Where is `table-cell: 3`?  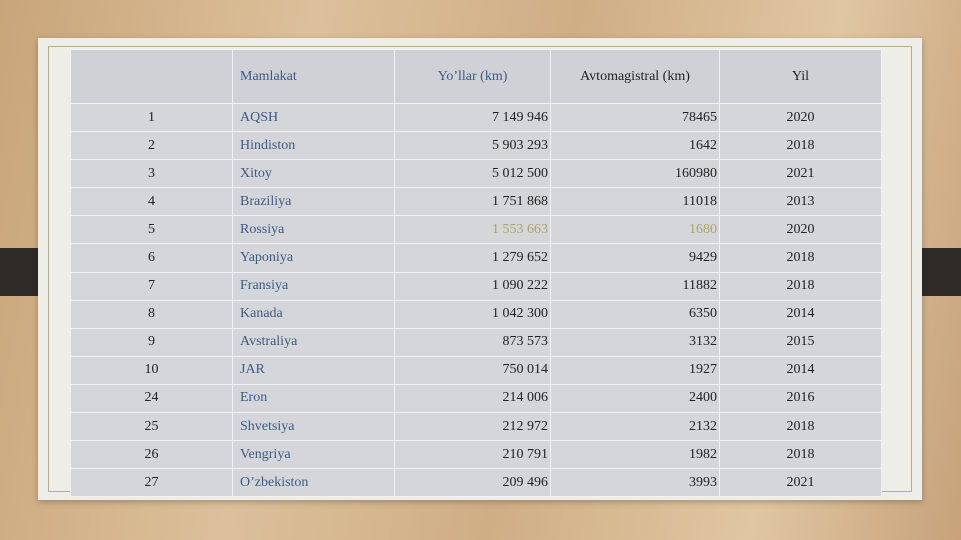 table-cell: 3 is located at coordinates (151, 174).